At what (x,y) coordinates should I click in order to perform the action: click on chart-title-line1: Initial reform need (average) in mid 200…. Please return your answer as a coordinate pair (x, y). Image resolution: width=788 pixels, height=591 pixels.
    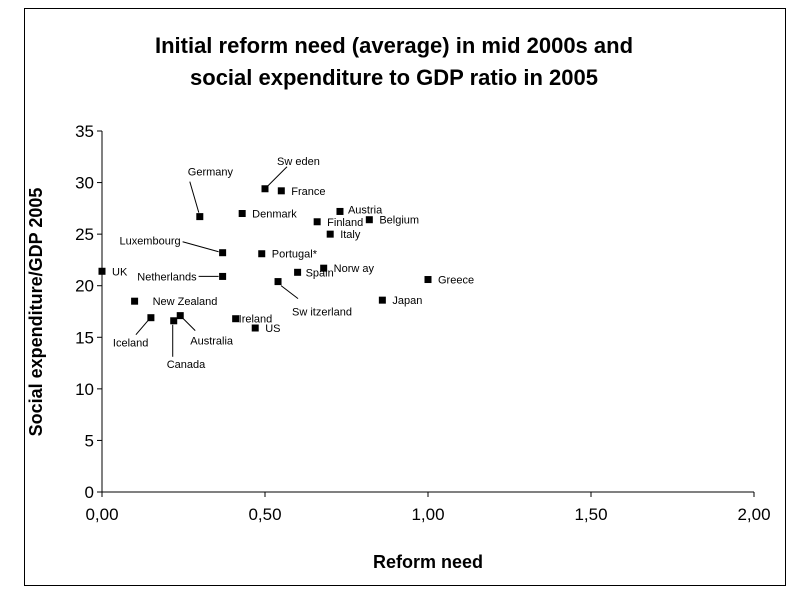
    Looking at the image, I should click on (394, 45).